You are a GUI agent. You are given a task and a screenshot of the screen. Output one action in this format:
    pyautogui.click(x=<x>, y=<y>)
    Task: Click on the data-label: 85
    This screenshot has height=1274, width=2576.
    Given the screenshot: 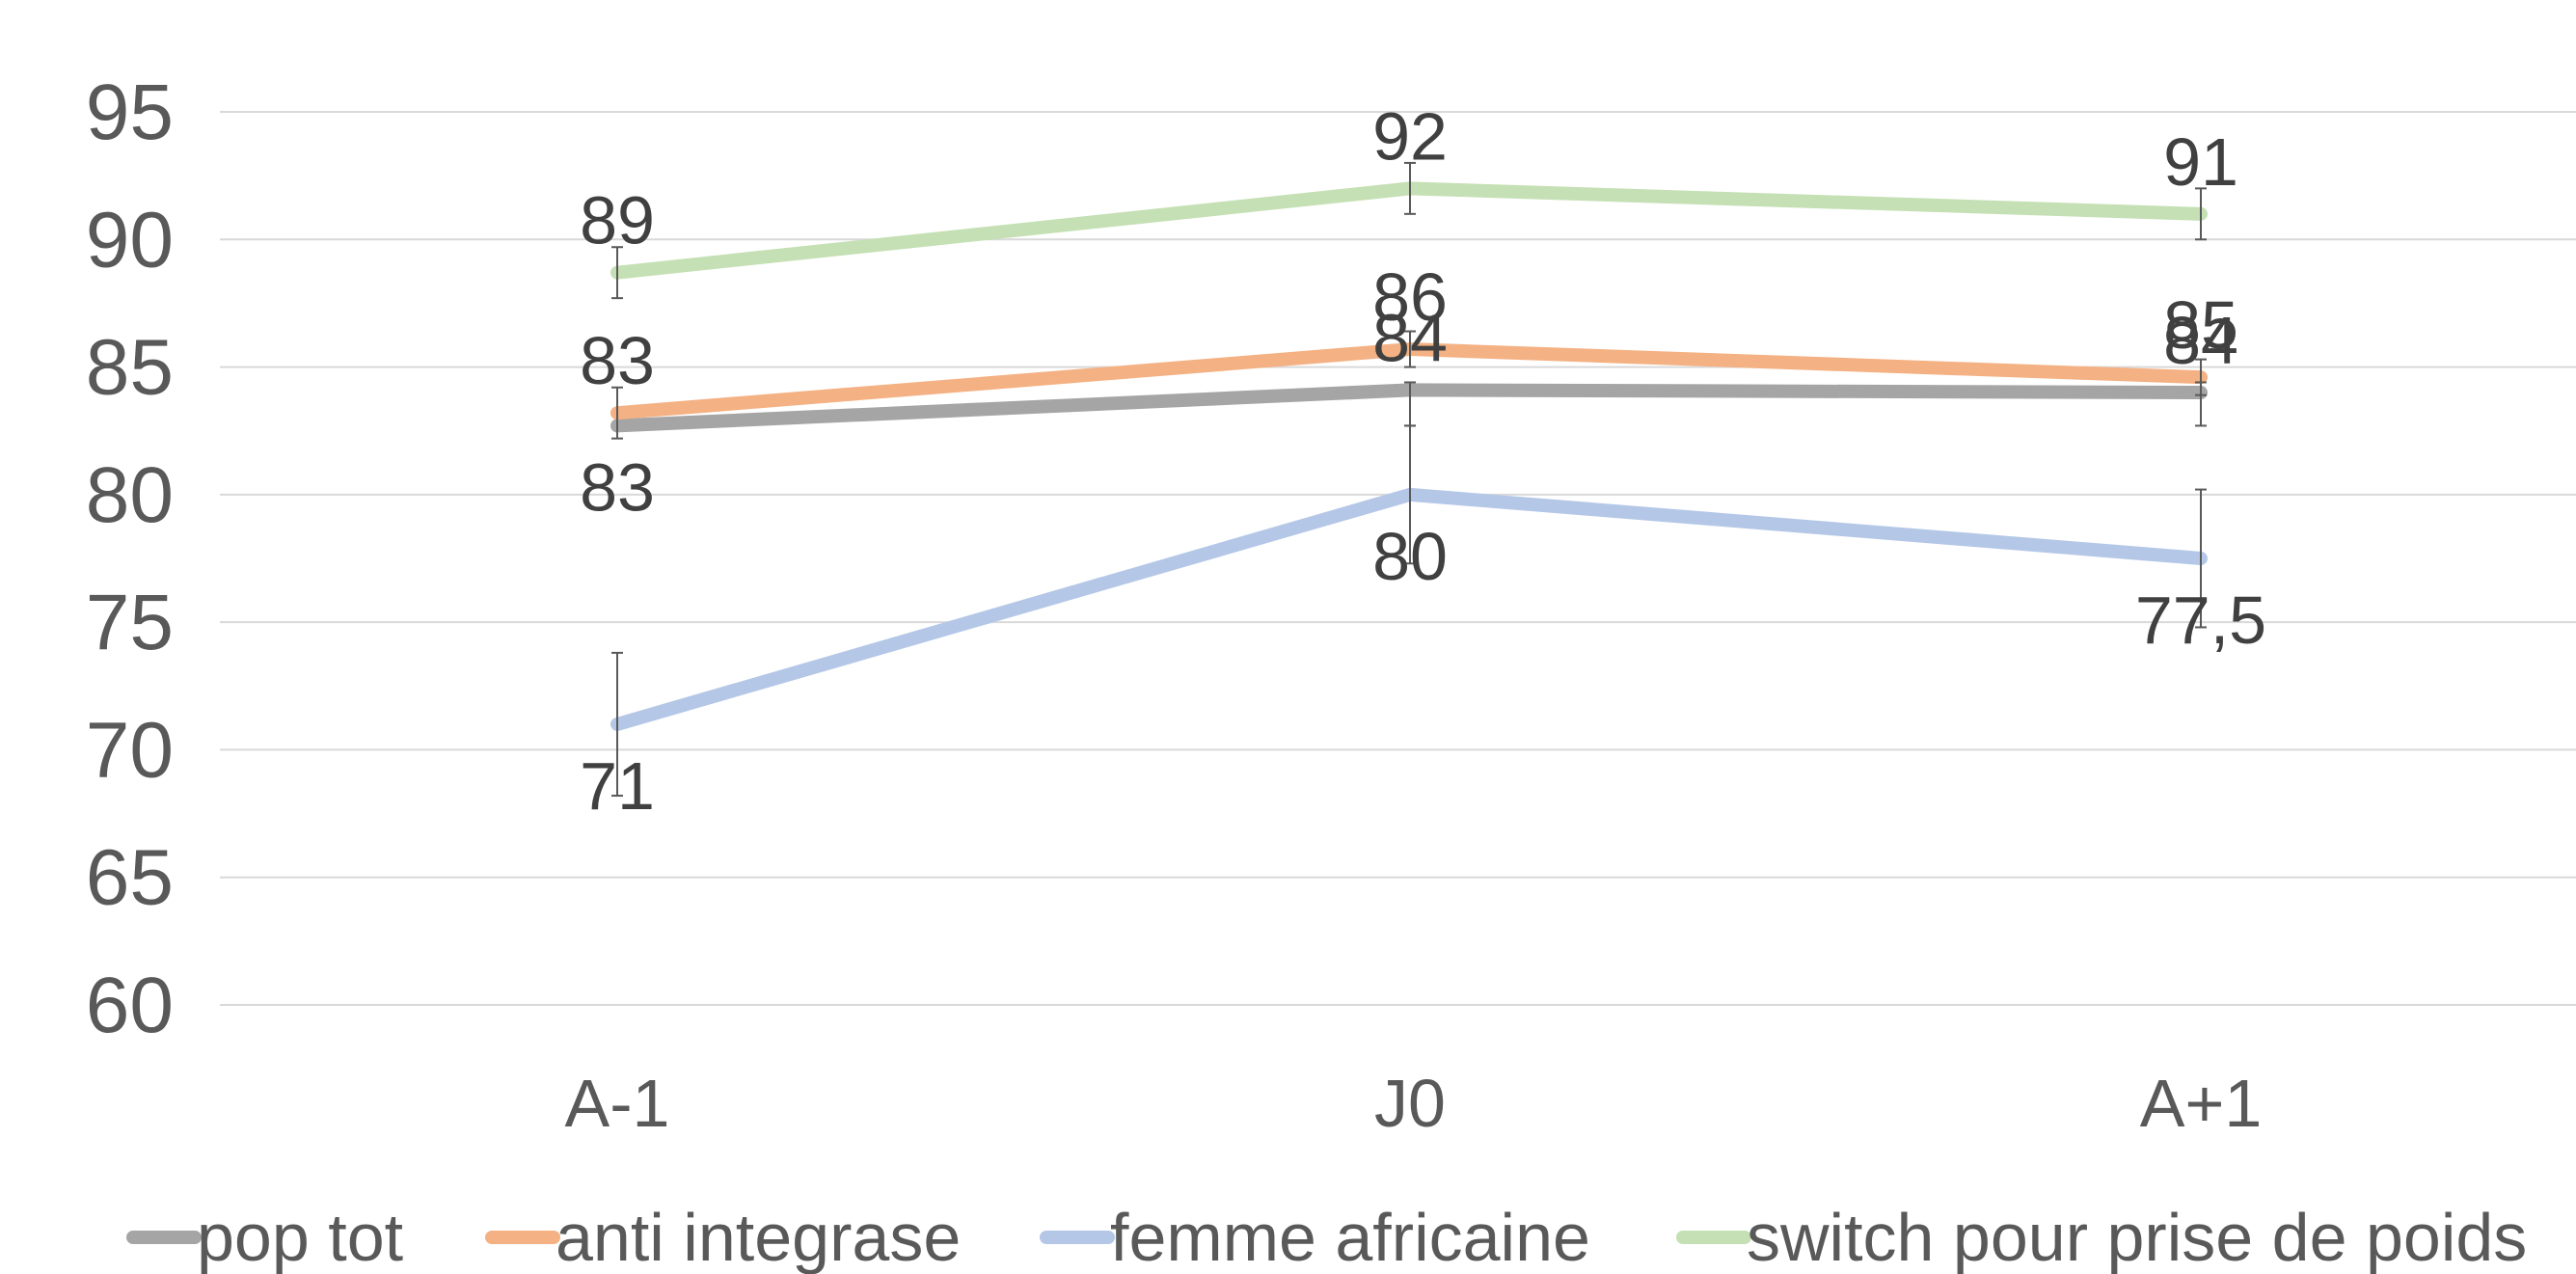 What is the action you would take?
    pyautogui.click(x=2200, y=325)
    